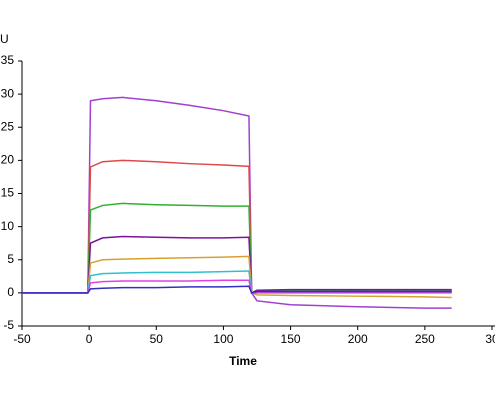 This screenshot has width=495, height=400. Describe the element at coordinates (8, 126) in the screenshot. I see `y-tick-label: 25` at that location.